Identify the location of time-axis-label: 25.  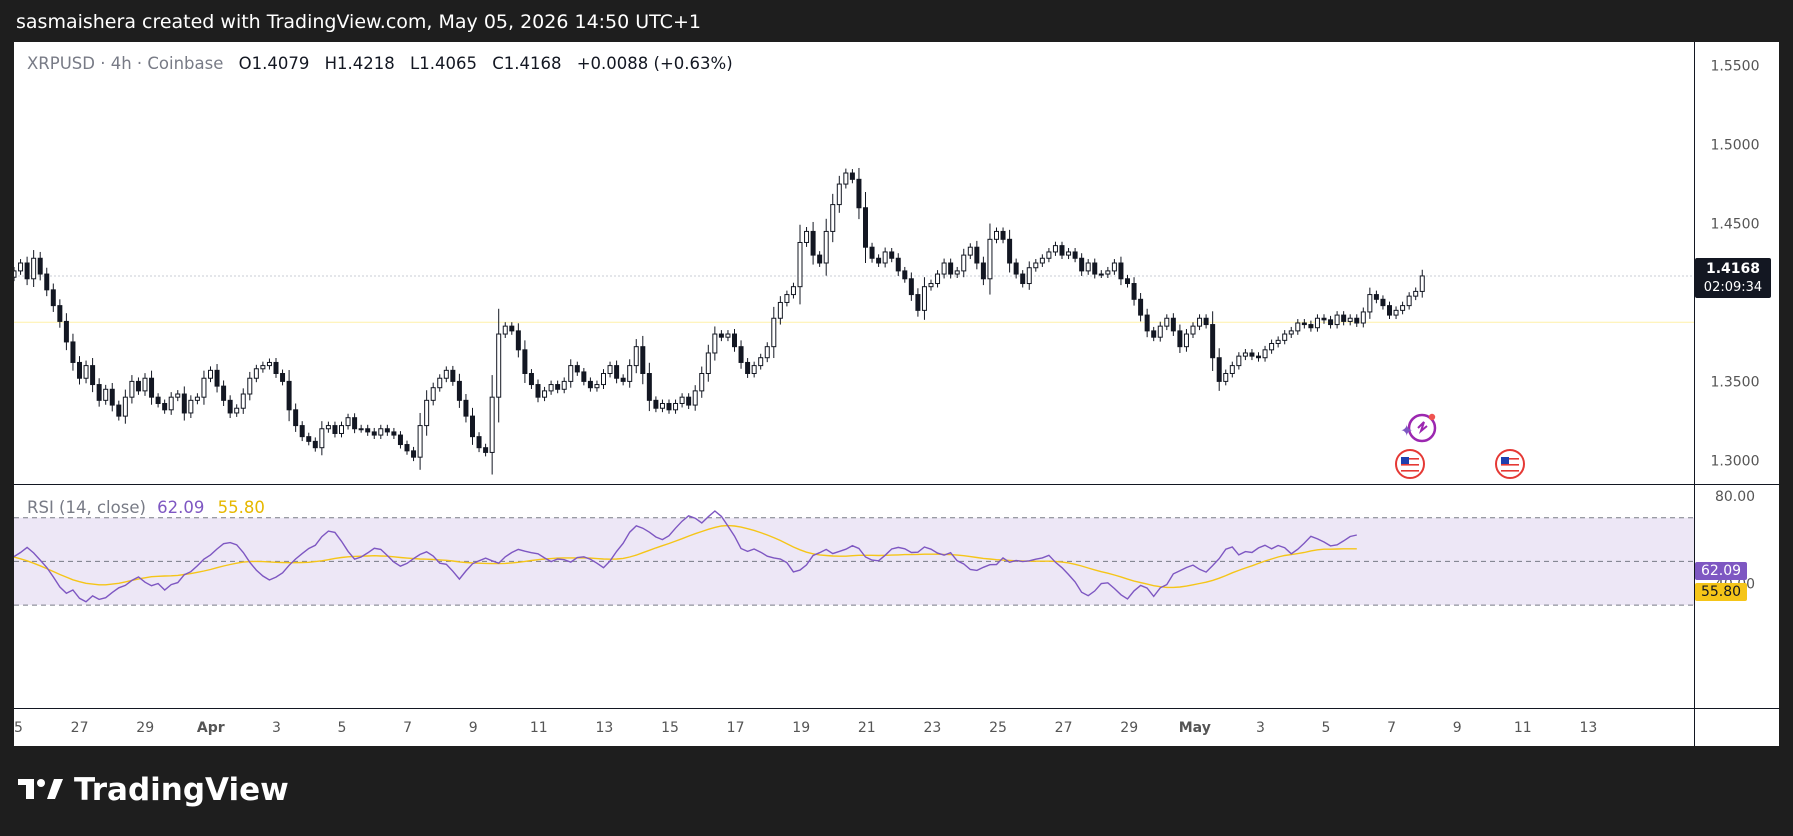
(18, 728).